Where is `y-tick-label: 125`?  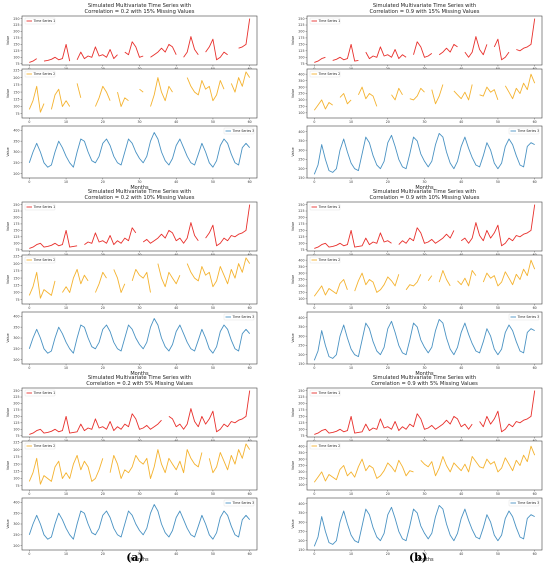
y-tick-label: 125 is located at coordinates (301, 51).